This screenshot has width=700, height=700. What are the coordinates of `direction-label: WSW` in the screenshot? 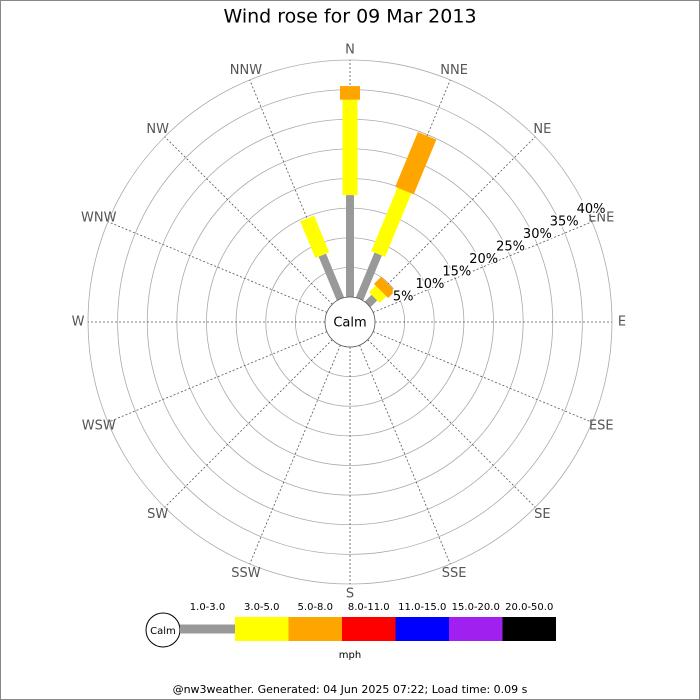 It's located at (99, 426).